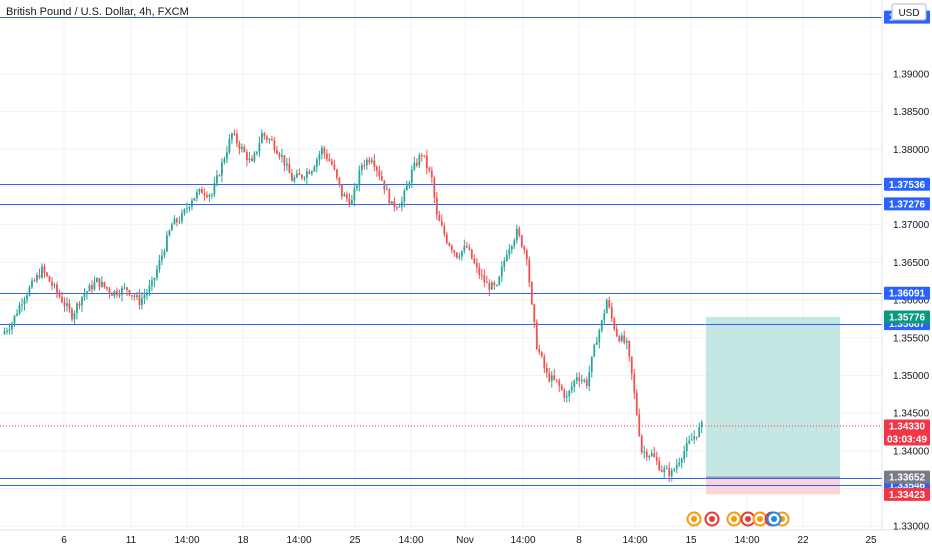 This screenshot has height=550, width=932. I want to click on y-tick-label: 1.35500, so click(911, 338).